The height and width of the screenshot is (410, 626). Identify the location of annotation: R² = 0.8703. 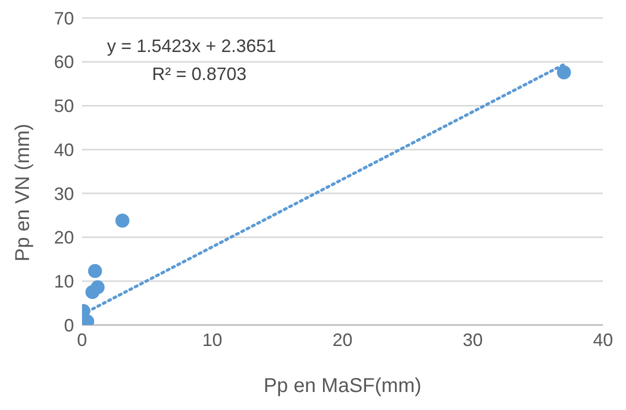
(199, 74).